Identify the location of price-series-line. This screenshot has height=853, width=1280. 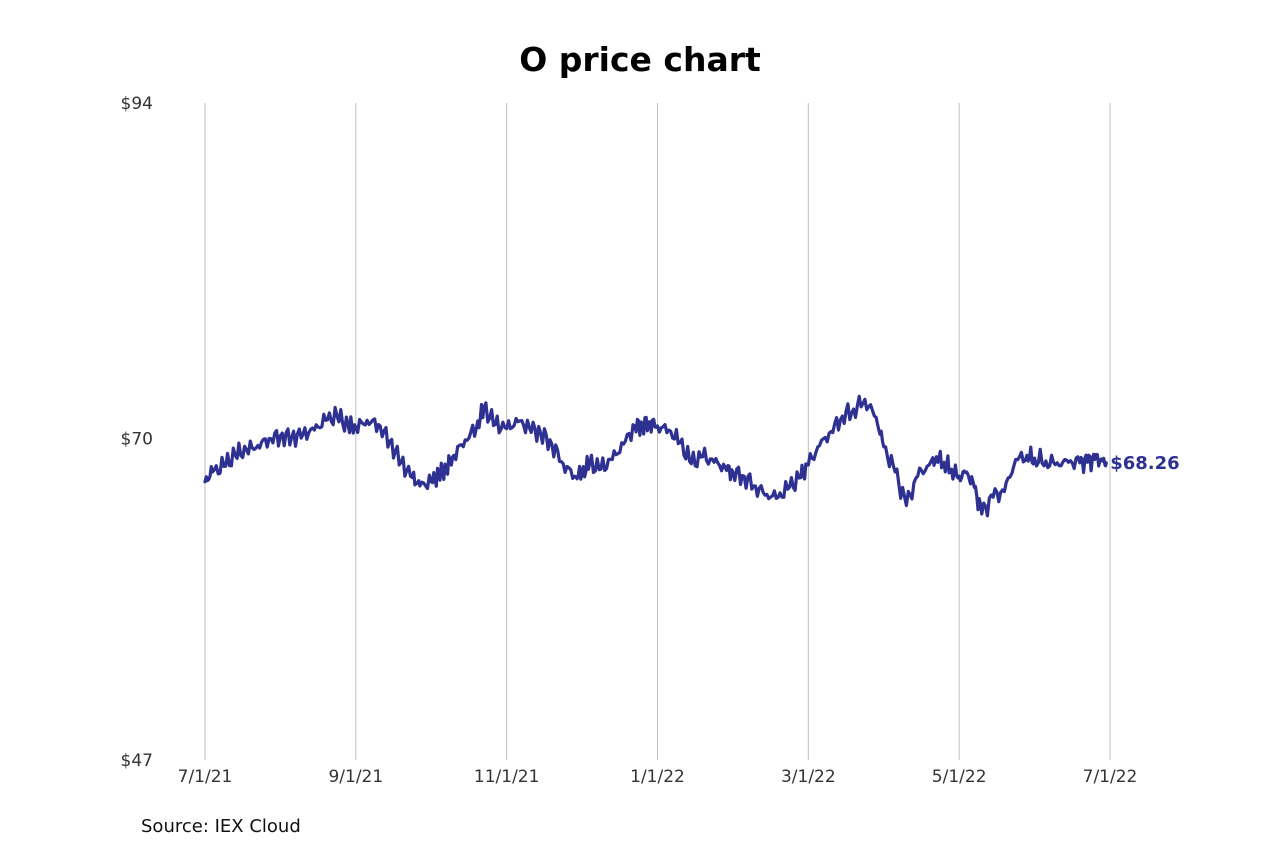
(655, 456).